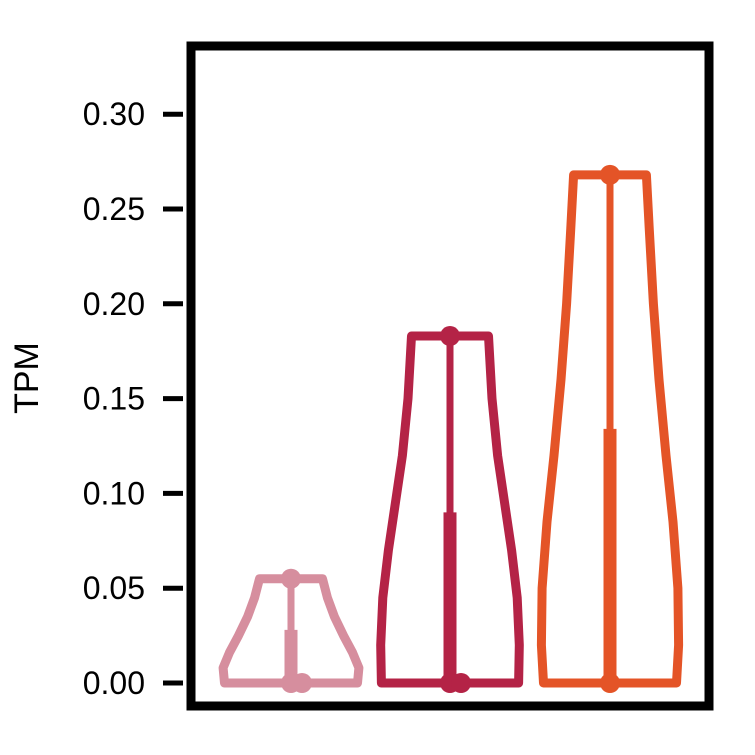 The height and width of the screenshot is (755, 755). What do you see at coordinates (114, 114) in the screenshot?
I see `y-tick-label: 0.30` at bounding box center [114, 114].